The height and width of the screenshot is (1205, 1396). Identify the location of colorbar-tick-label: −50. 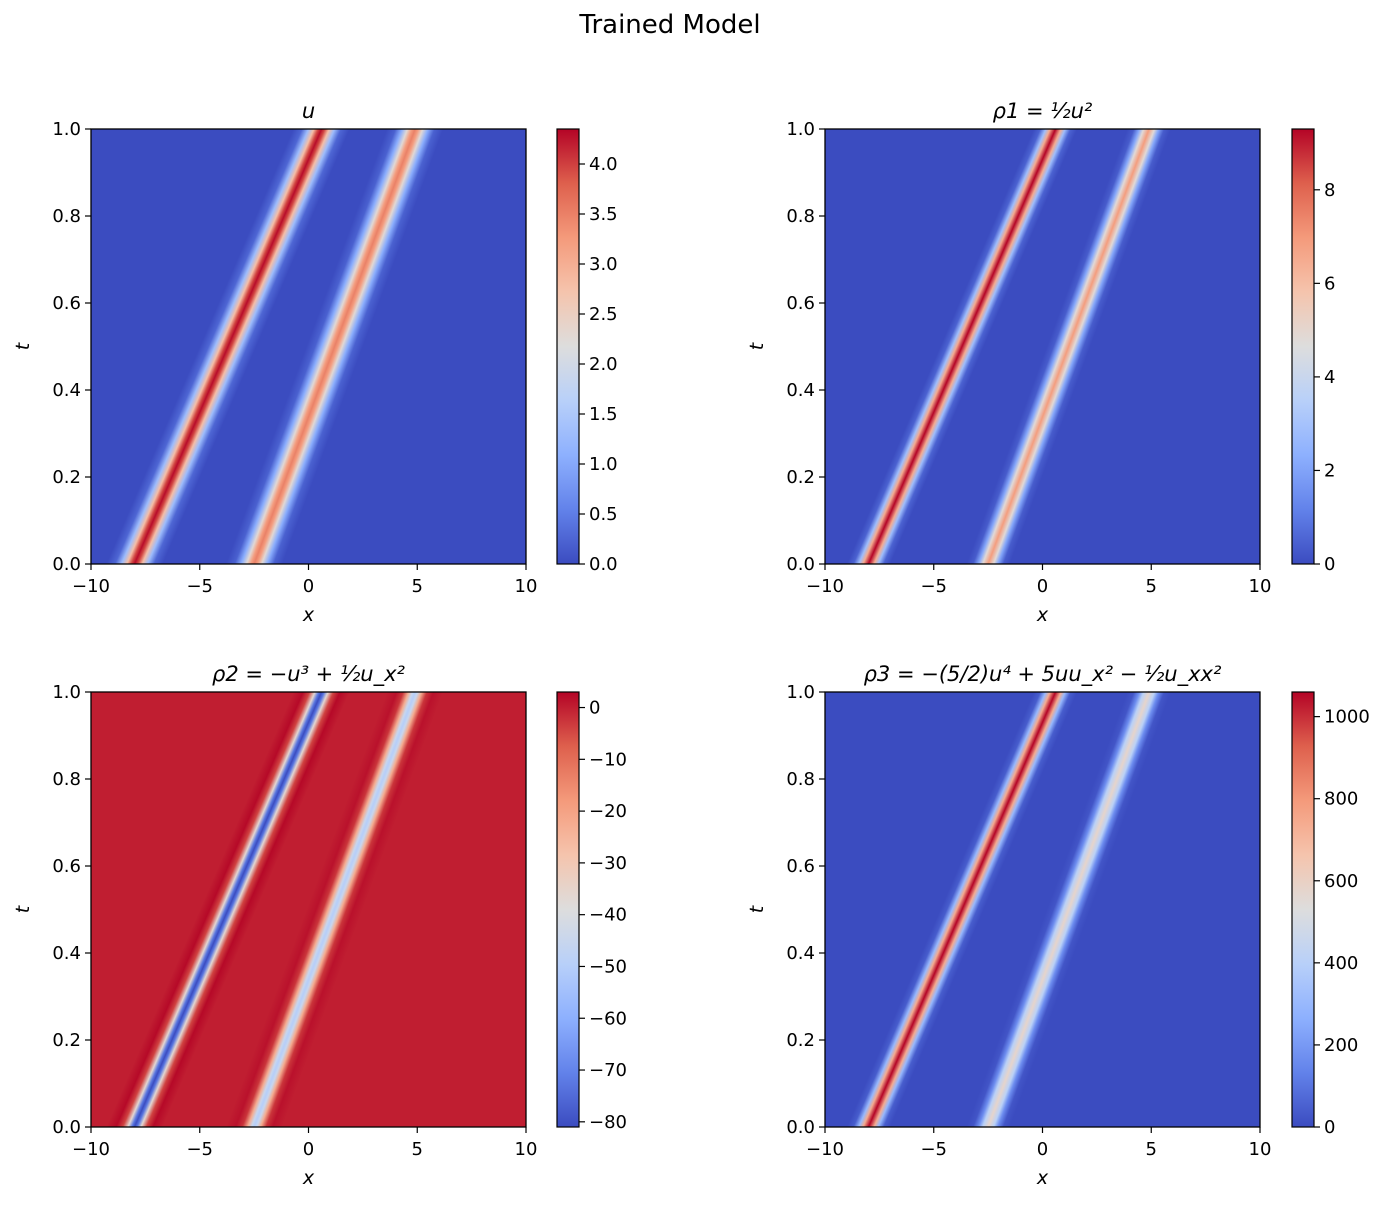
(608, 966).